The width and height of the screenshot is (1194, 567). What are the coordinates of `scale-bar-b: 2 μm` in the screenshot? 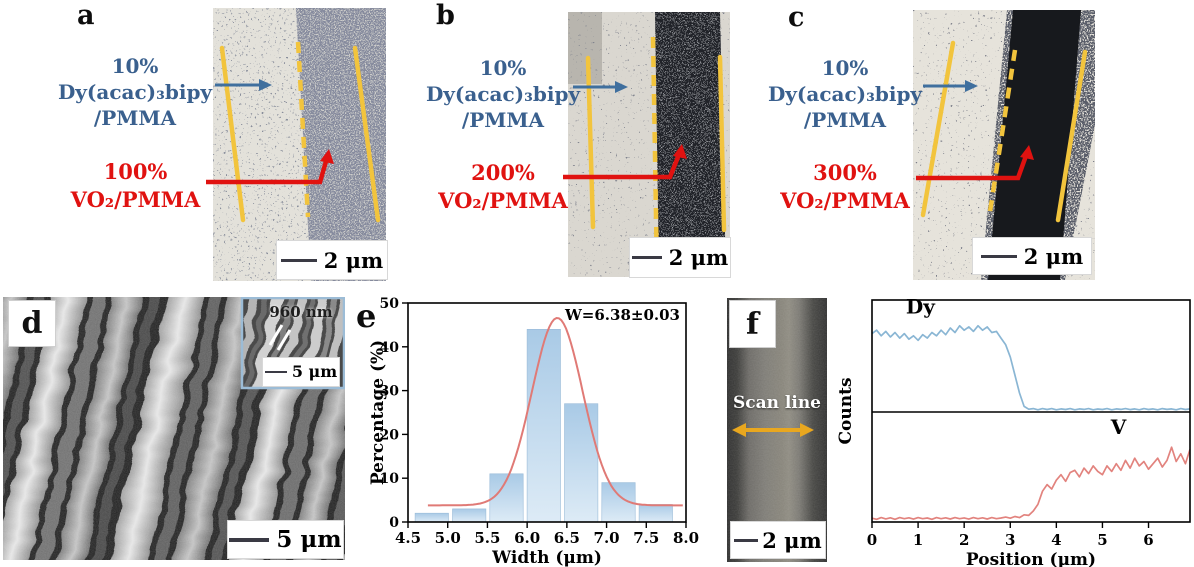 It's located at (680, 257).